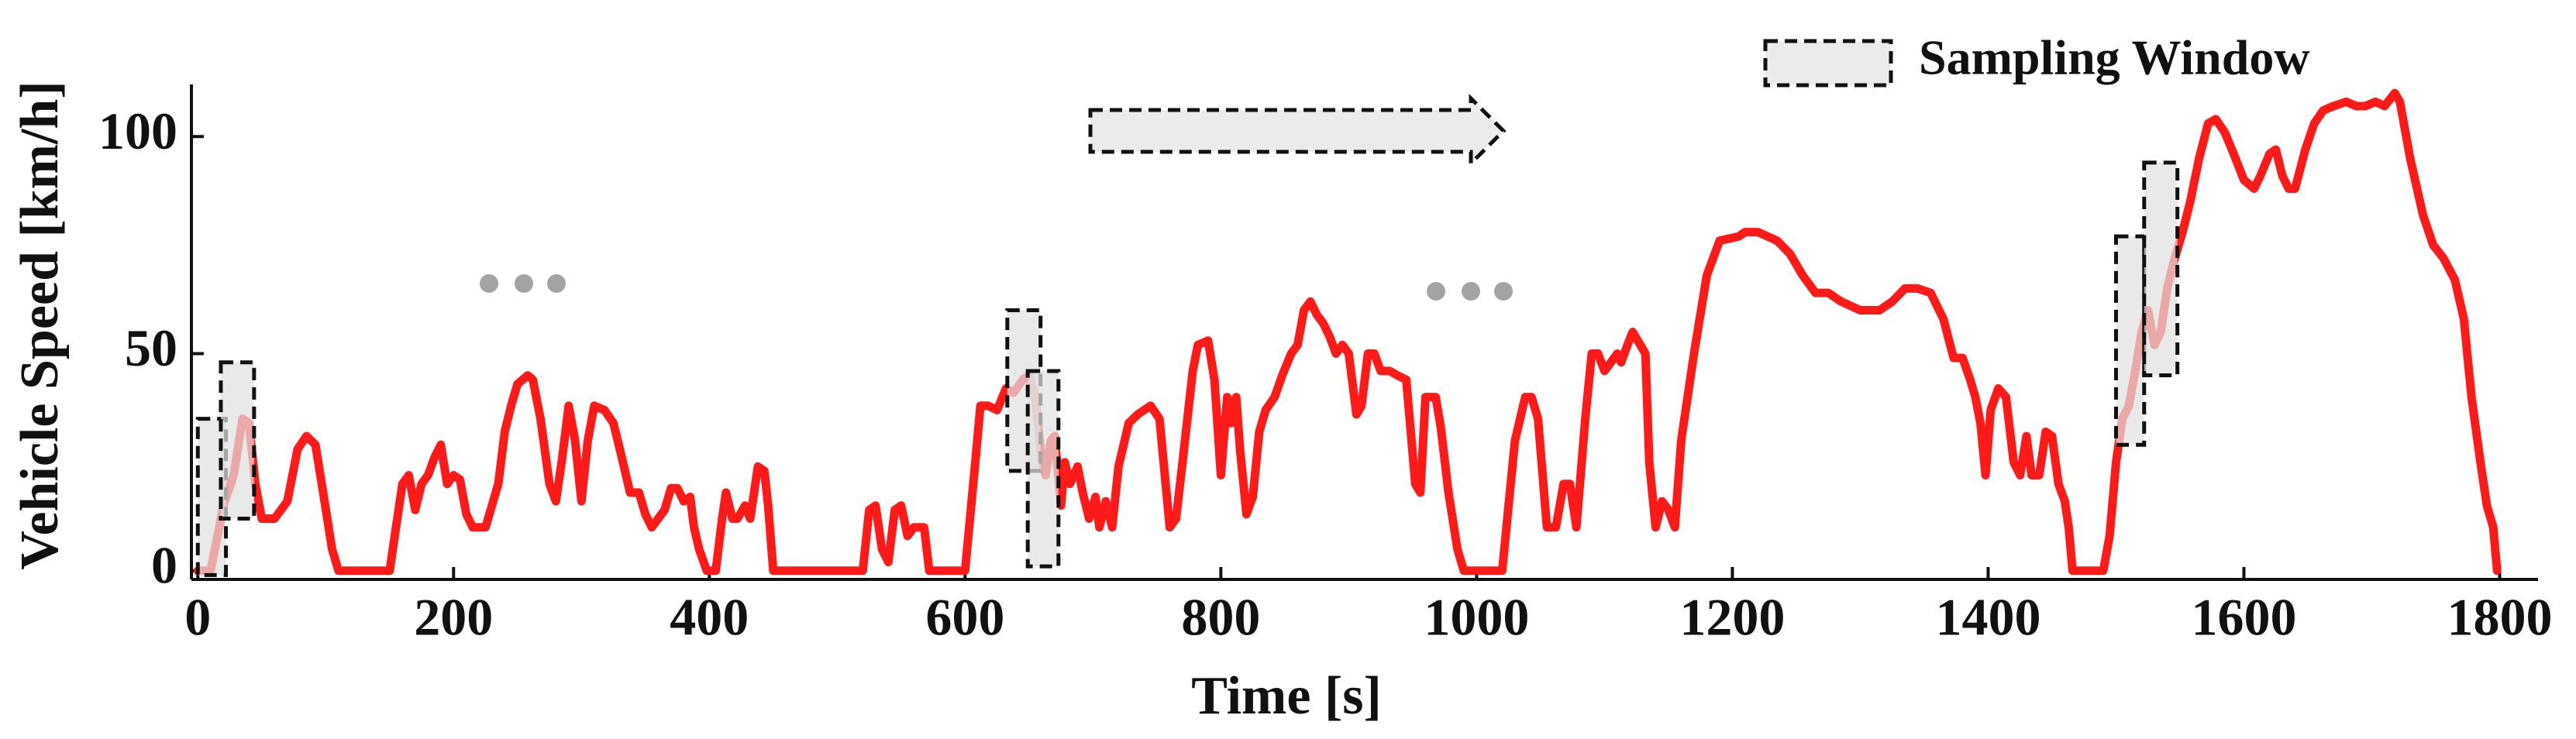 Image resolution: width=2576 pixels, height=739 pixels. What do you see at coordinates (137, 130) in the screenshot?
I see `y-tick-label: 100` at bounding box center [137, 130].